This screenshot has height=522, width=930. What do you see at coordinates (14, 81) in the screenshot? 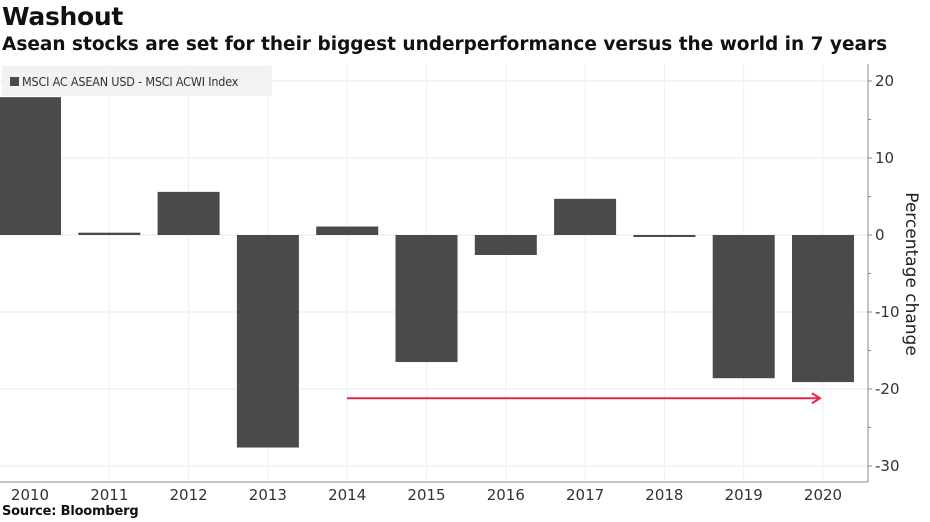
I see `legend-swatch` at bounding box center [14, 81].